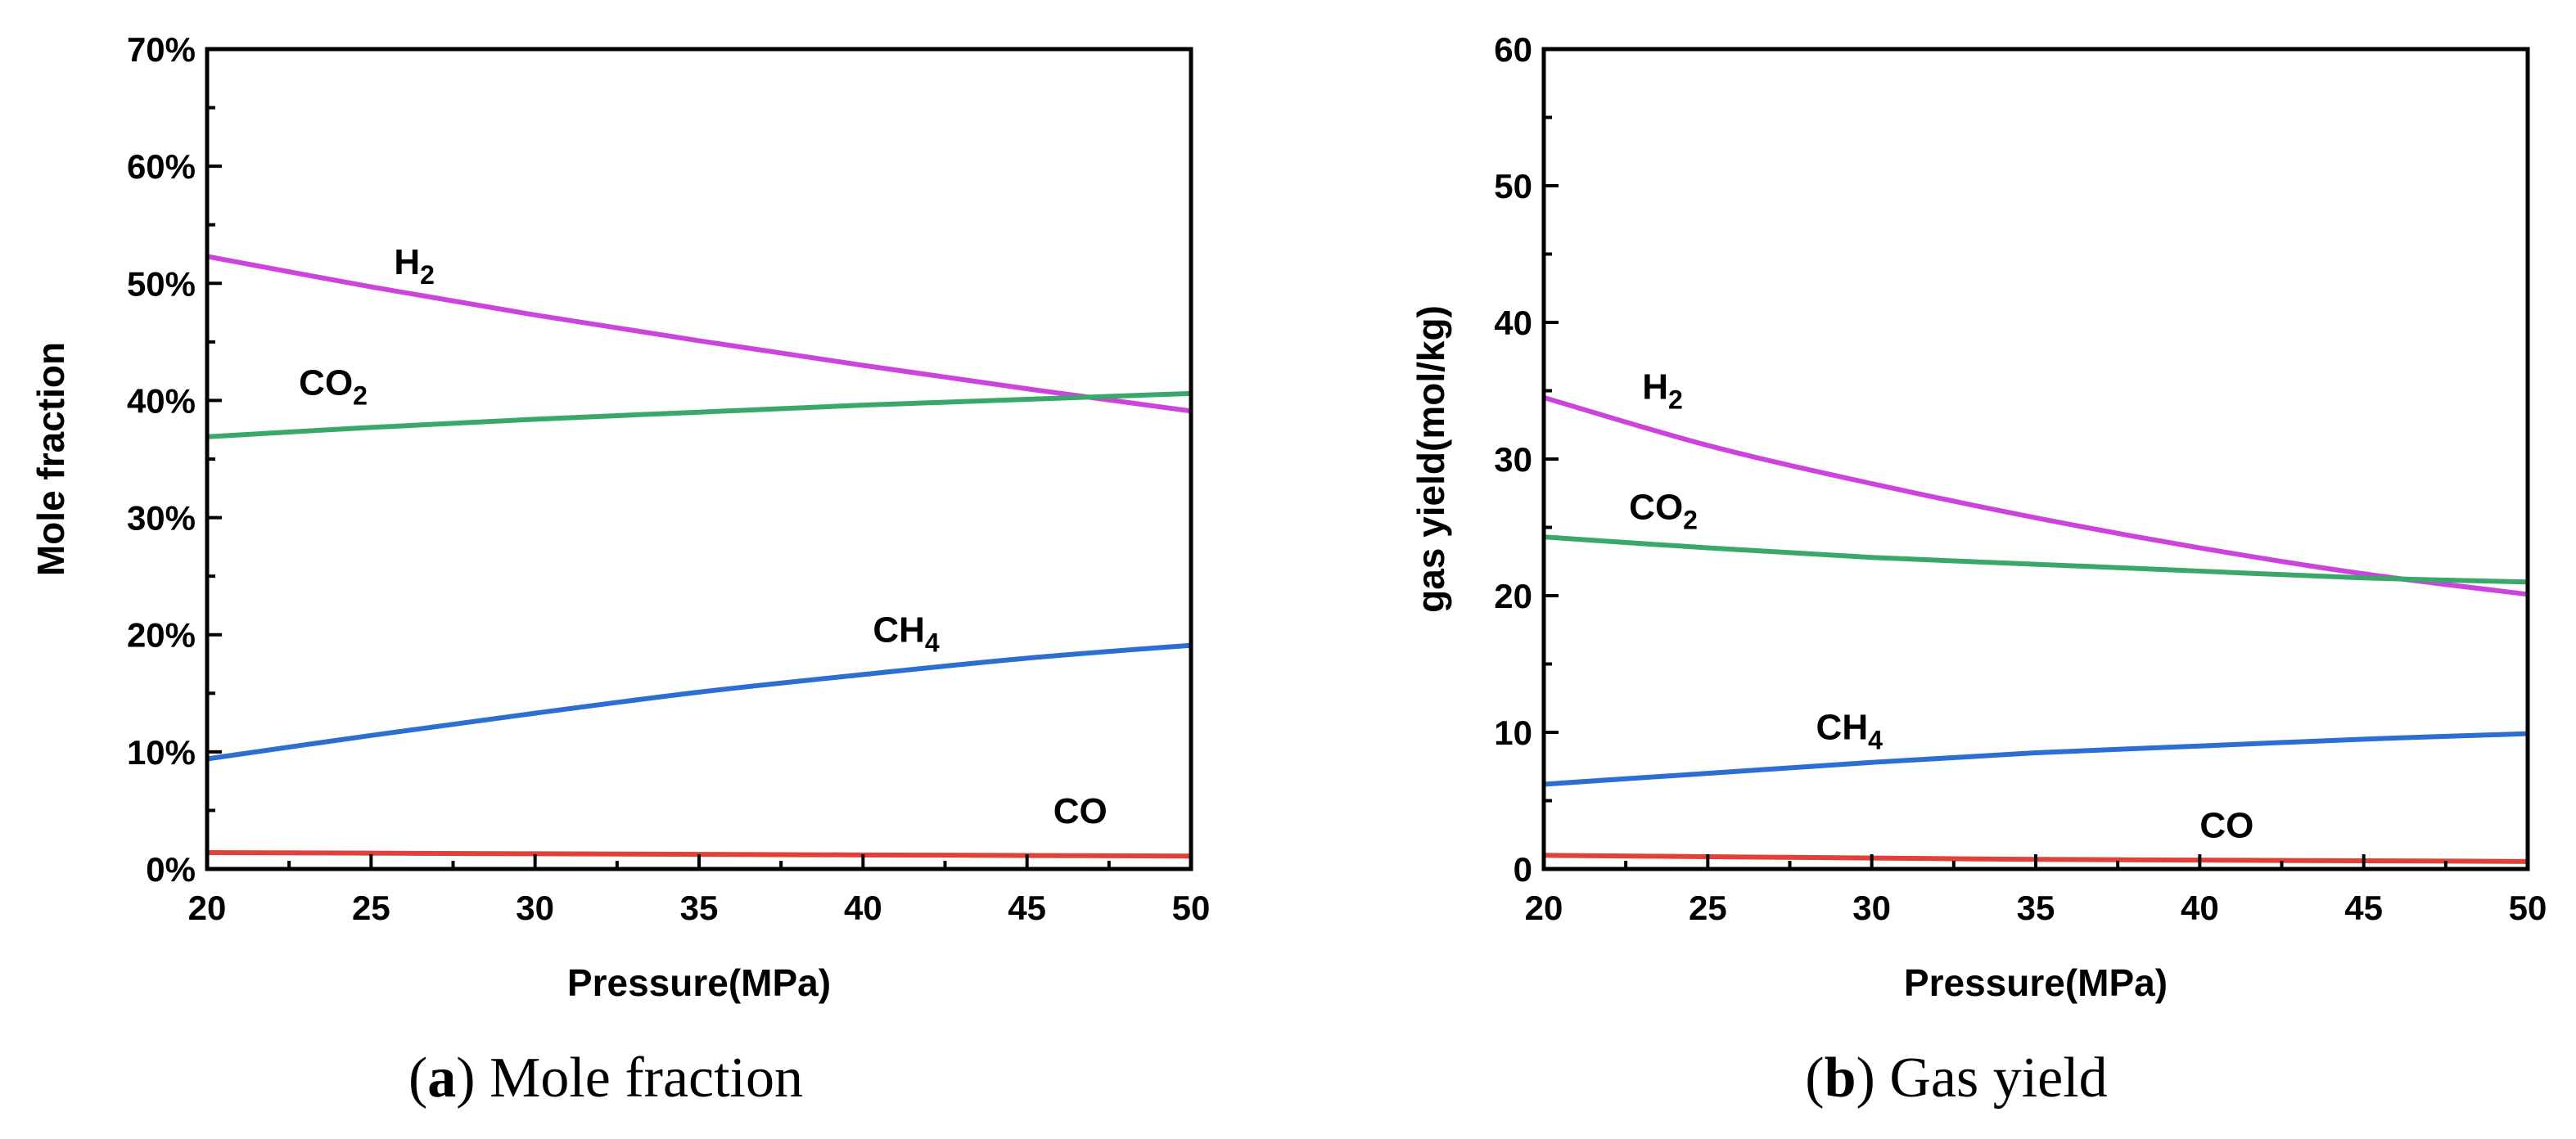  Describe the element at coordinates (1513, 733) in the screenshot. I see `y-tick-label: 10` at that location.